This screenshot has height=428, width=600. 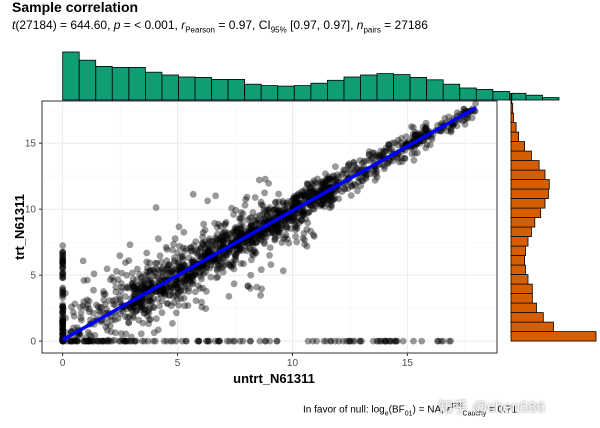 I want to click on y-tick-label: 0, so click(x=33, y=342).